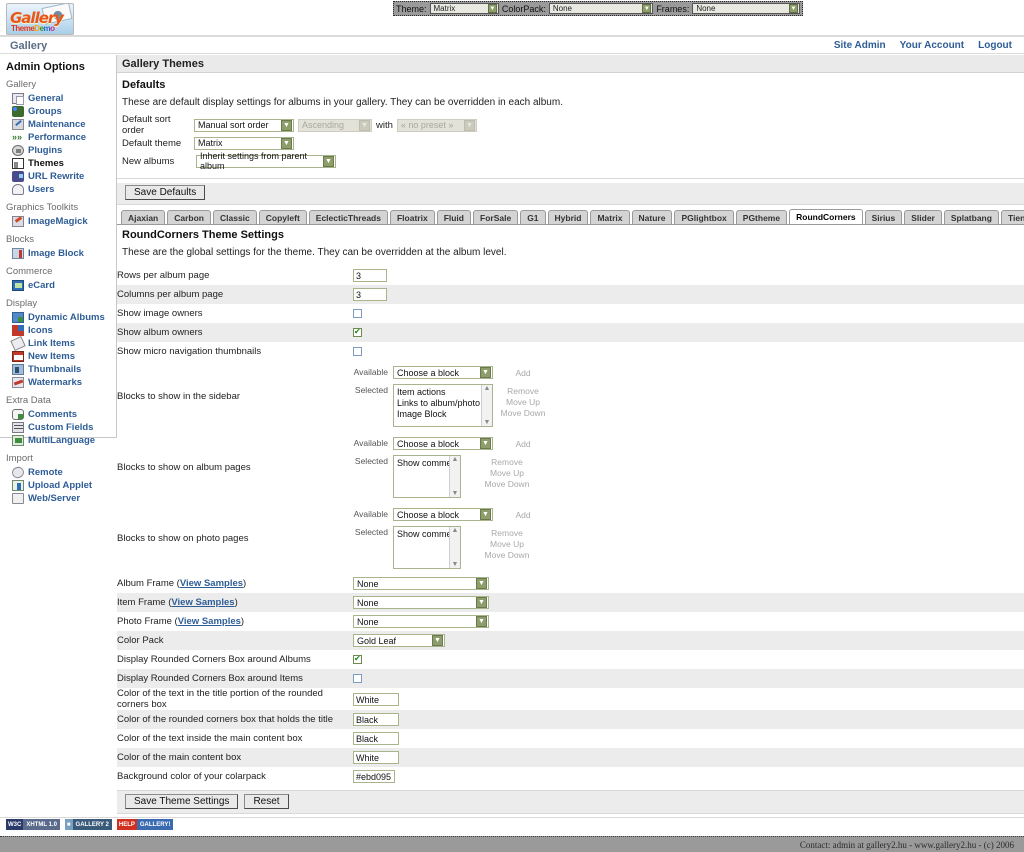  What do you see at coordinates (523, 444) in the screenshot?
I see `album-blocks-add: Add` at bounding box center [523, 444].